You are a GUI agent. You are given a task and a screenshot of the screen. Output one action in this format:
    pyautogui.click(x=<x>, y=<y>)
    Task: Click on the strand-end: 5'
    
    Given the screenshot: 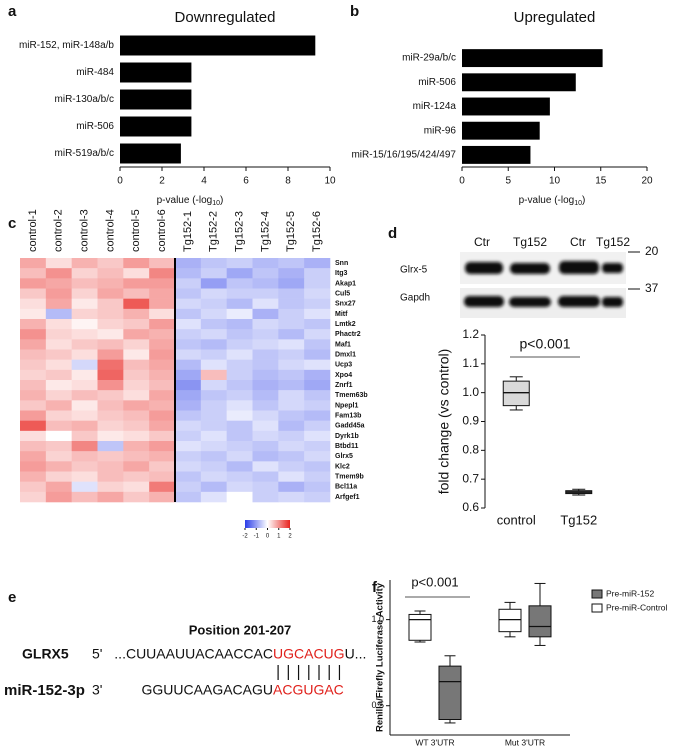 What is the action you would take?
    pyautogui.click(x=97, y=654)
    